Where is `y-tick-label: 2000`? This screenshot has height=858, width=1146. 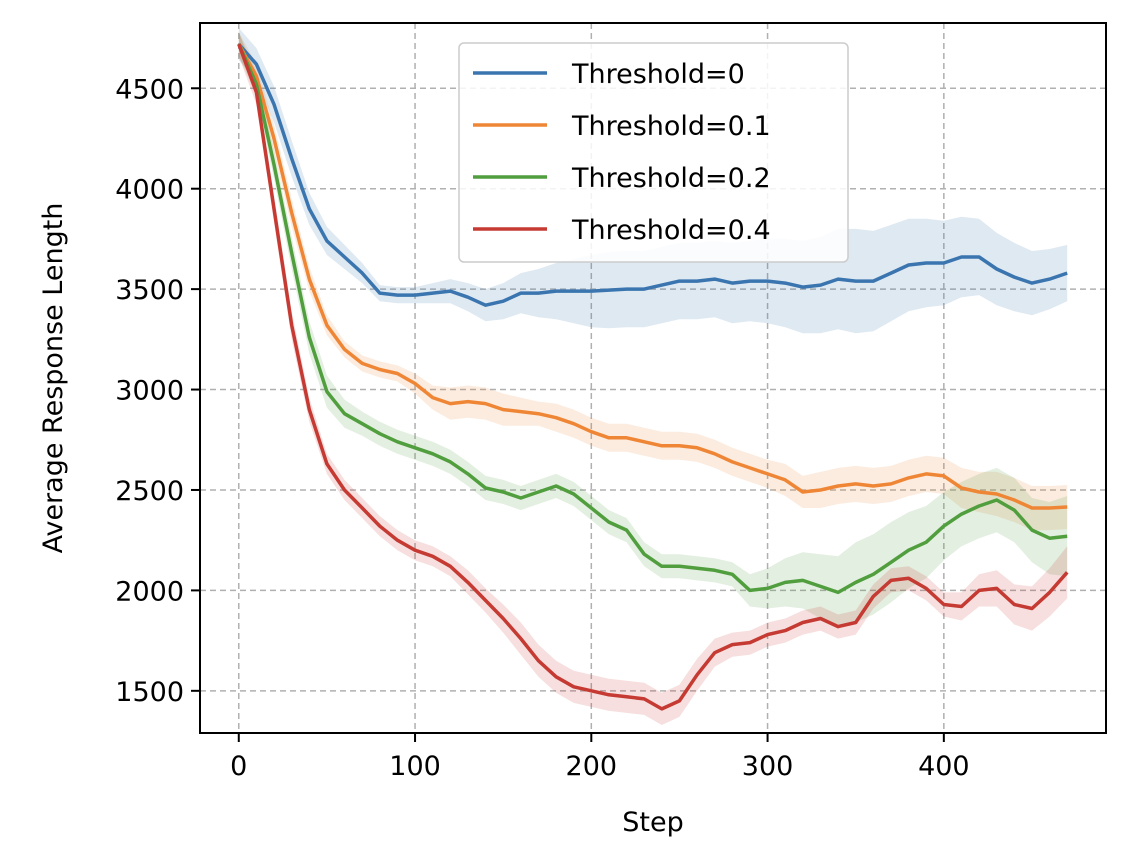 y-tick-label: 2000 is located at coordinates (149, 591).